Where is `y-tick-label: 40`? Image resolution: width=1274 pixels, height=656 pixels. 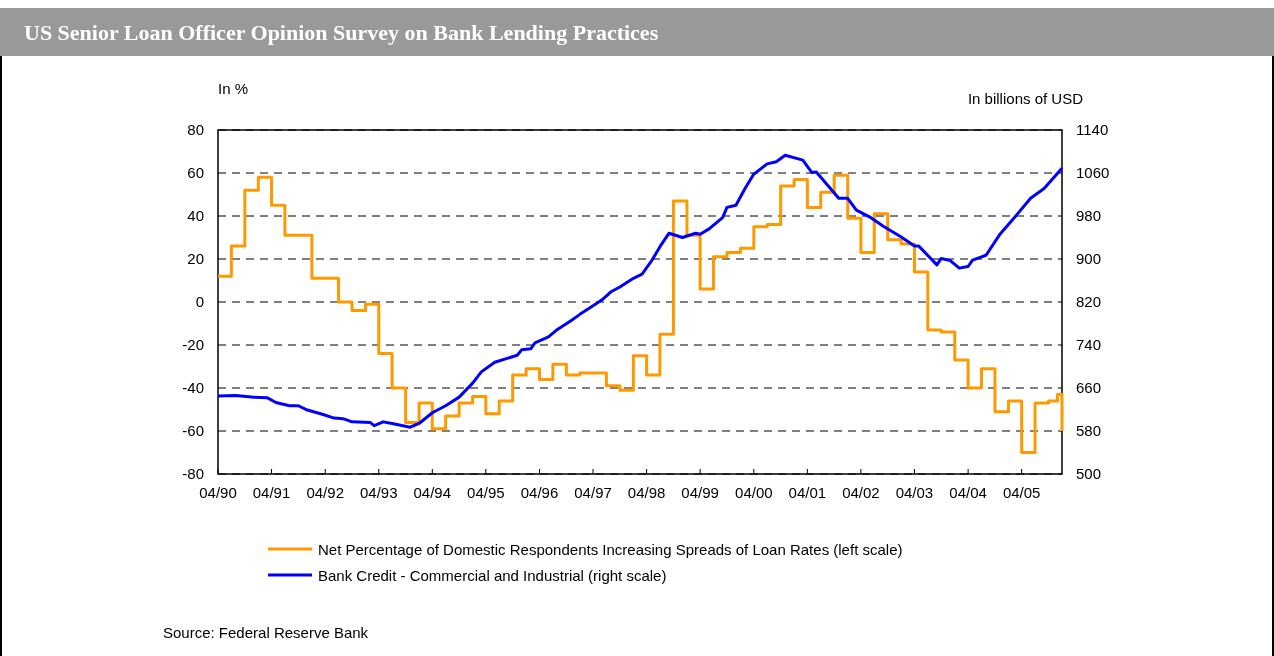 y-tick-label: 40 is located at coordinates (195, 215).